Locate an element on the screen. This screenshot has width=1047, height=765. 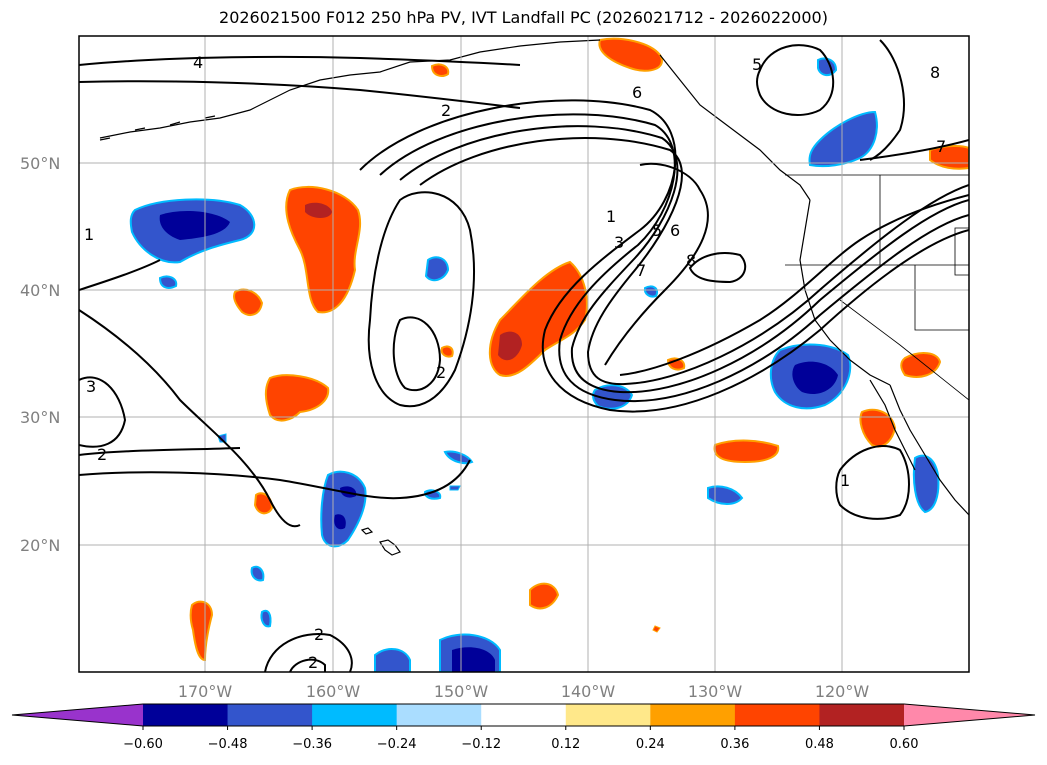
colorbar-tick-label: 0.24 is located at coordinates (650, 744).